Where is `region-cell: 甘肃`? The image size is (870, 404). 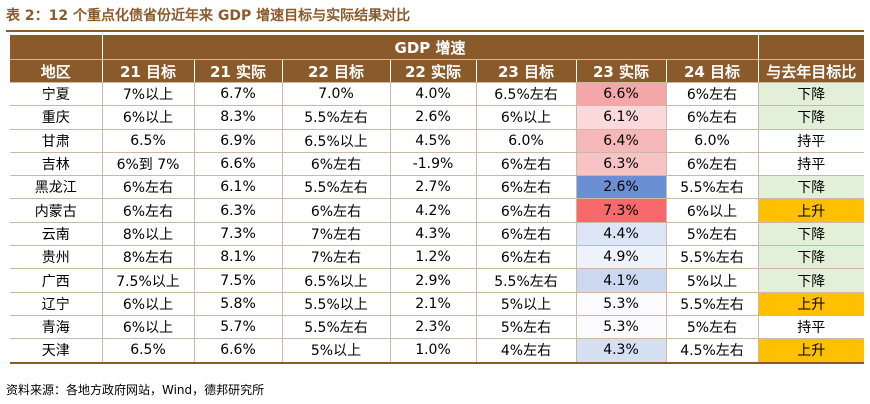
region-cell: 甘肃 is located at coordinates (56, 141).